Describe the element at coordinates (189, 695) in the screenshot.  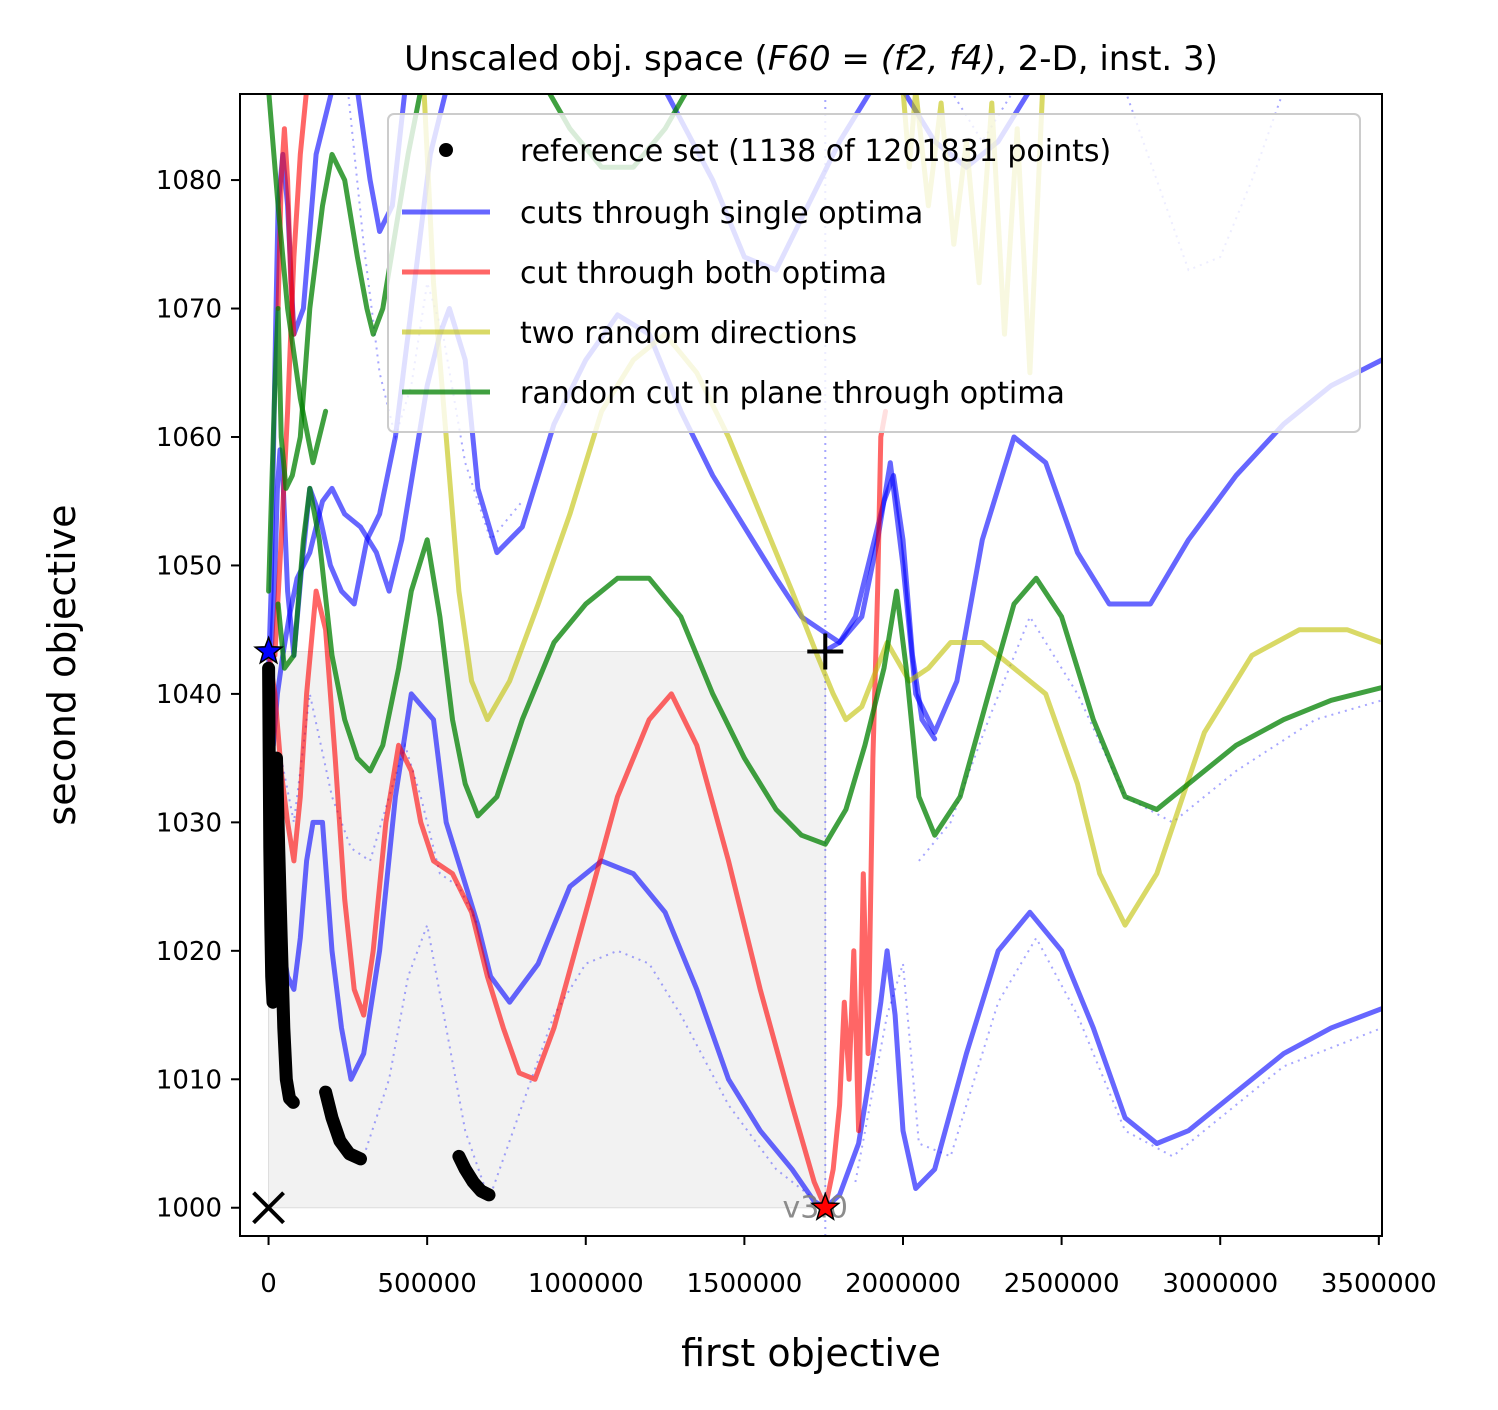
I see `y-tick-label: 1040` at that location.